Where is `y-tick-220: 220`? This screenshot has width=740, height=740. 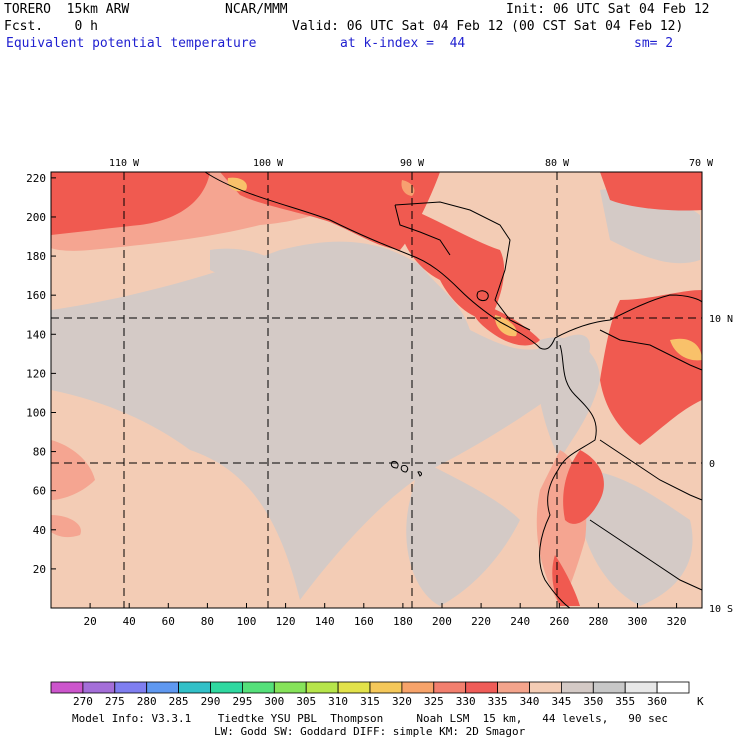 y-tick-220: 220 is located at coordinates (36, 178).